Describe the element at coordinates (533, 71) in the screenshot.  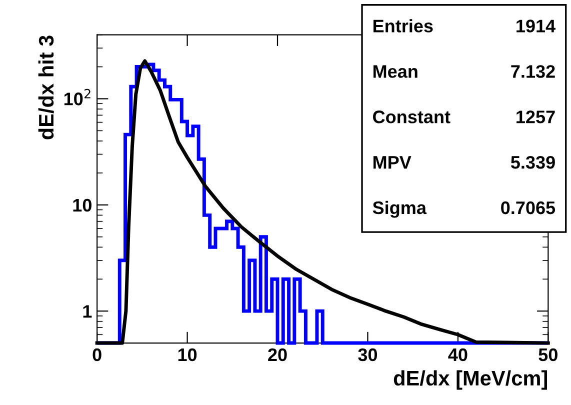
I see `annotation: 7.132` at that location.